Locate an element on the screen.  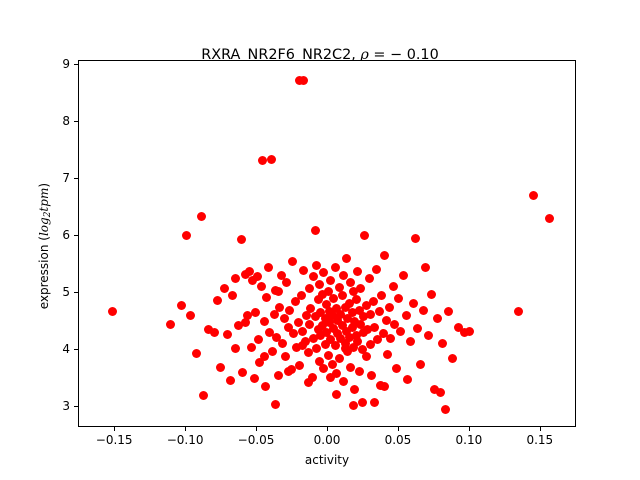
chart-title-suffix: = − 0.10 is located at coordinates (403, 55).